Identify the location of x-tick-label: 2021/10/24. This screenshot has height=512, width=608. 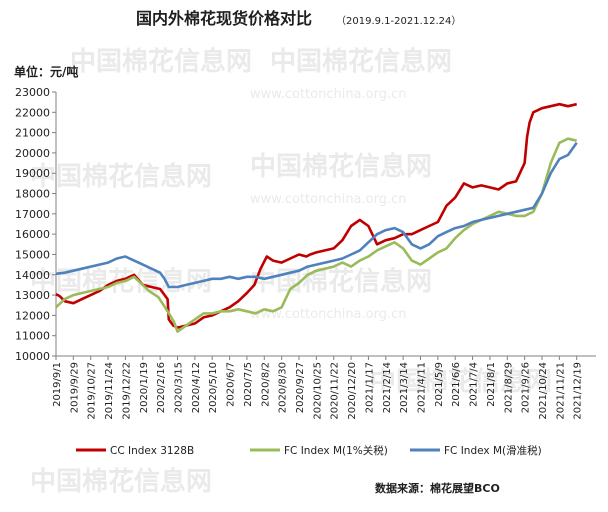
(543, 391).